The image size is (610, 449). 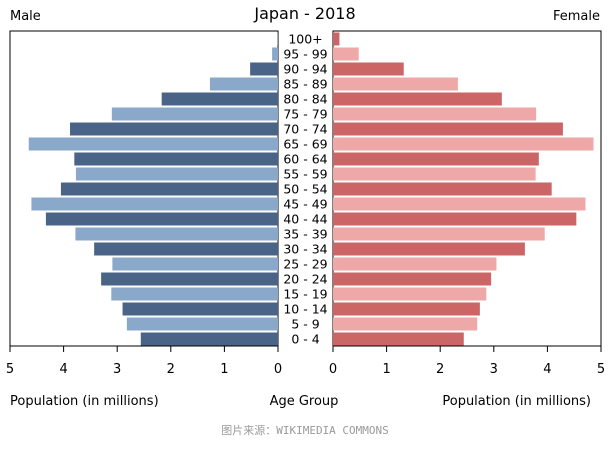 What do you see at coordinates (171, 369) in the screenshot?
I see `male-tick-label: 2` at bounding box center [171, 369].